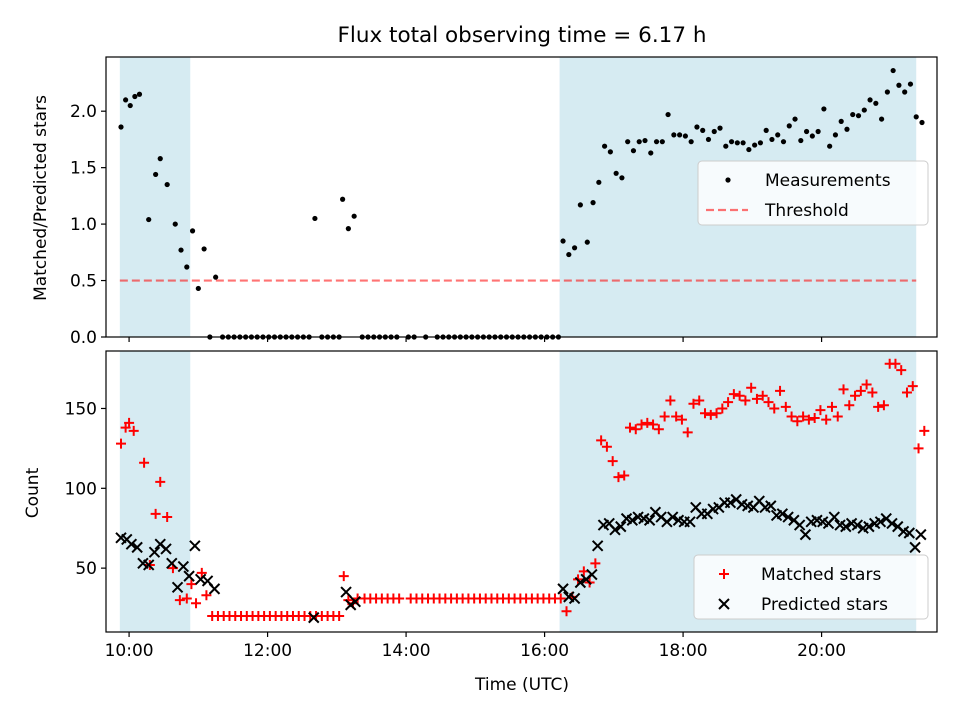 The width and height of the screenshot is (960, 720). Describe the element at coordinates (522, 35) in the screenshot. I see `chart-title: Flux total observing time = 6.17 h` at that location.